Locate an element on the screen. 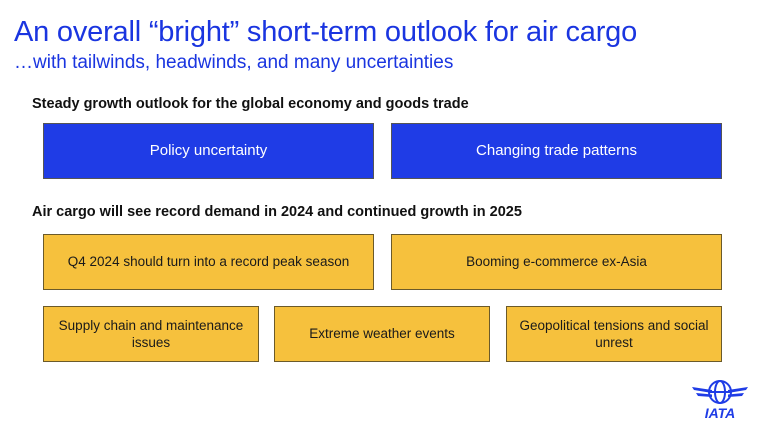 The image size is (768, 438). iata-logo: IATA is located at coordinates (720, 399).